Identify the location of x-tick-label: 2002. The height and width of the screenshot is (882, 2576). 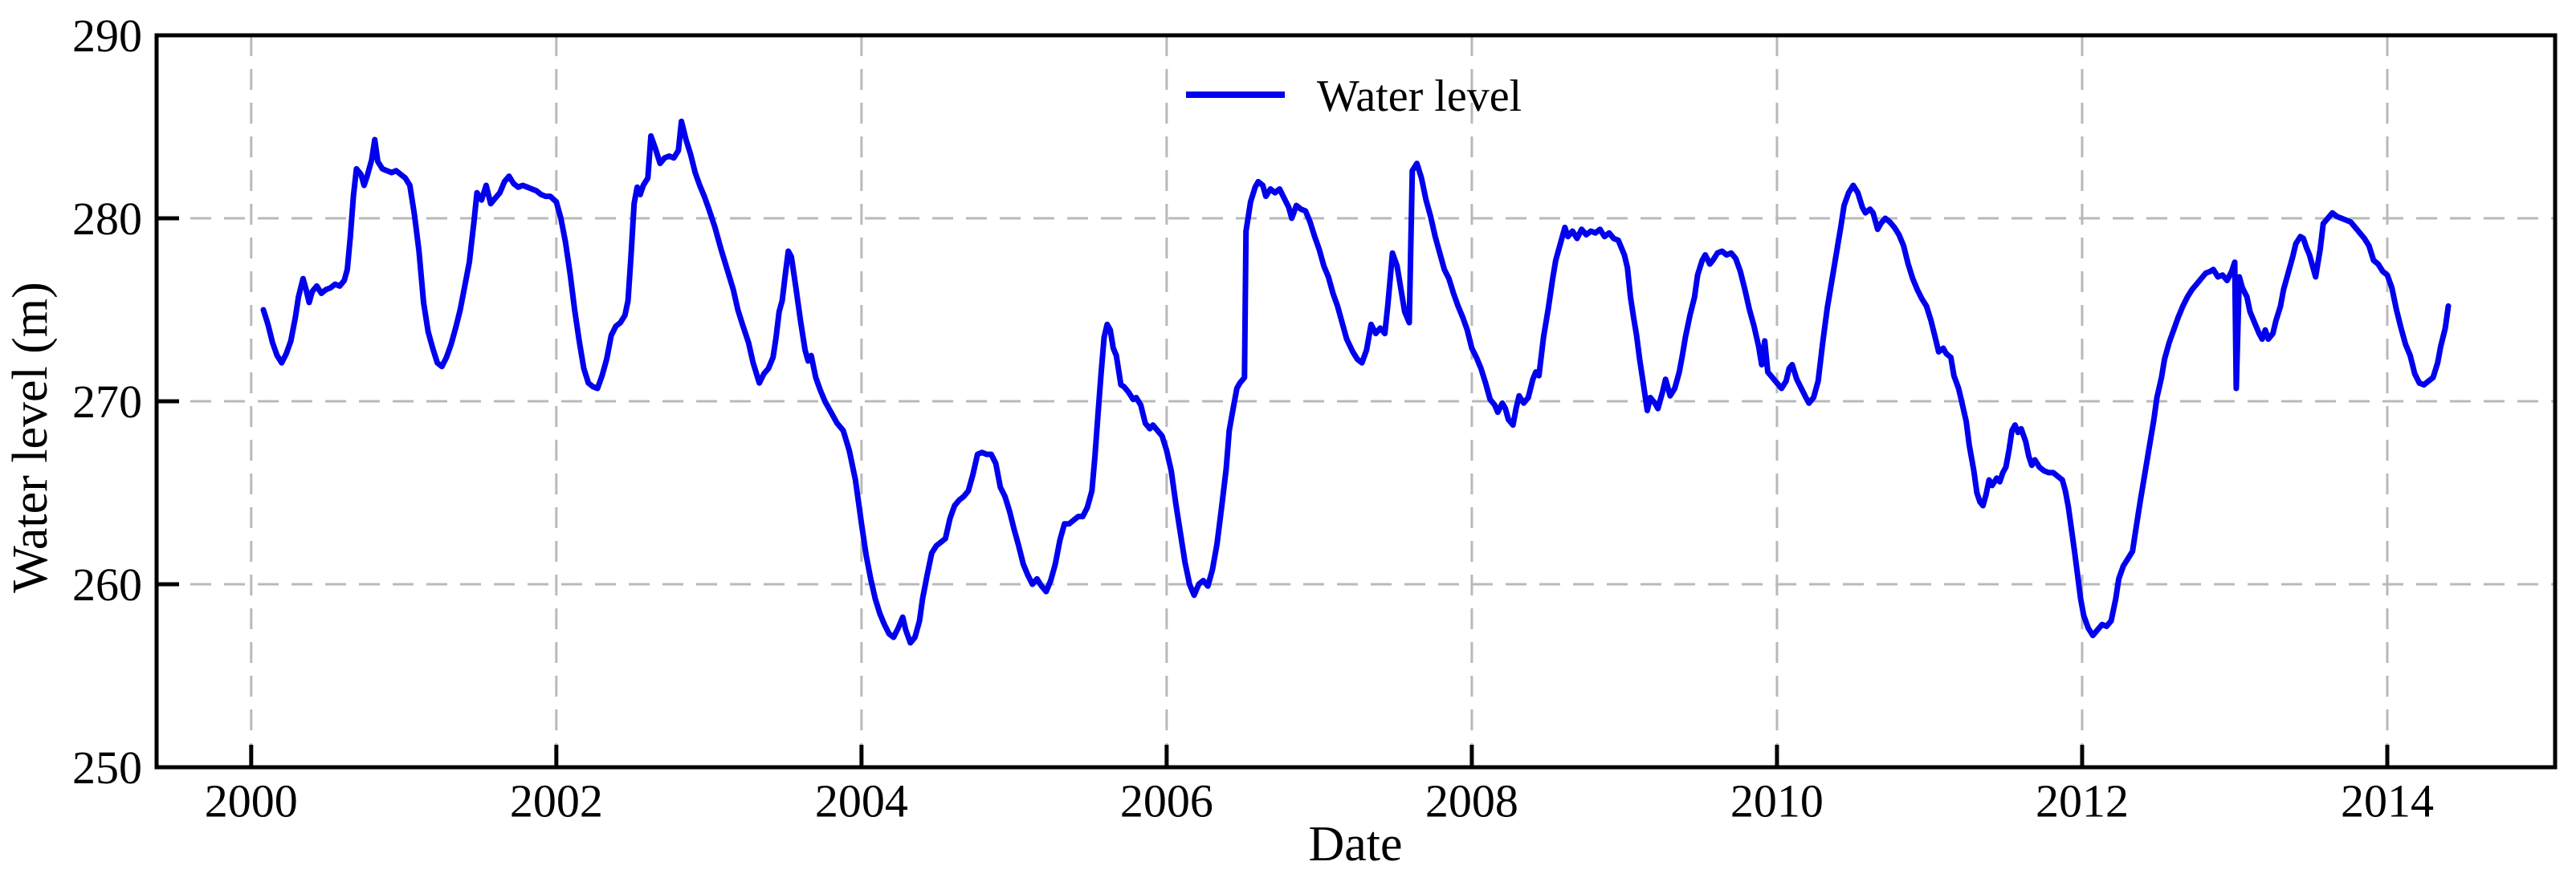
(556, 801).